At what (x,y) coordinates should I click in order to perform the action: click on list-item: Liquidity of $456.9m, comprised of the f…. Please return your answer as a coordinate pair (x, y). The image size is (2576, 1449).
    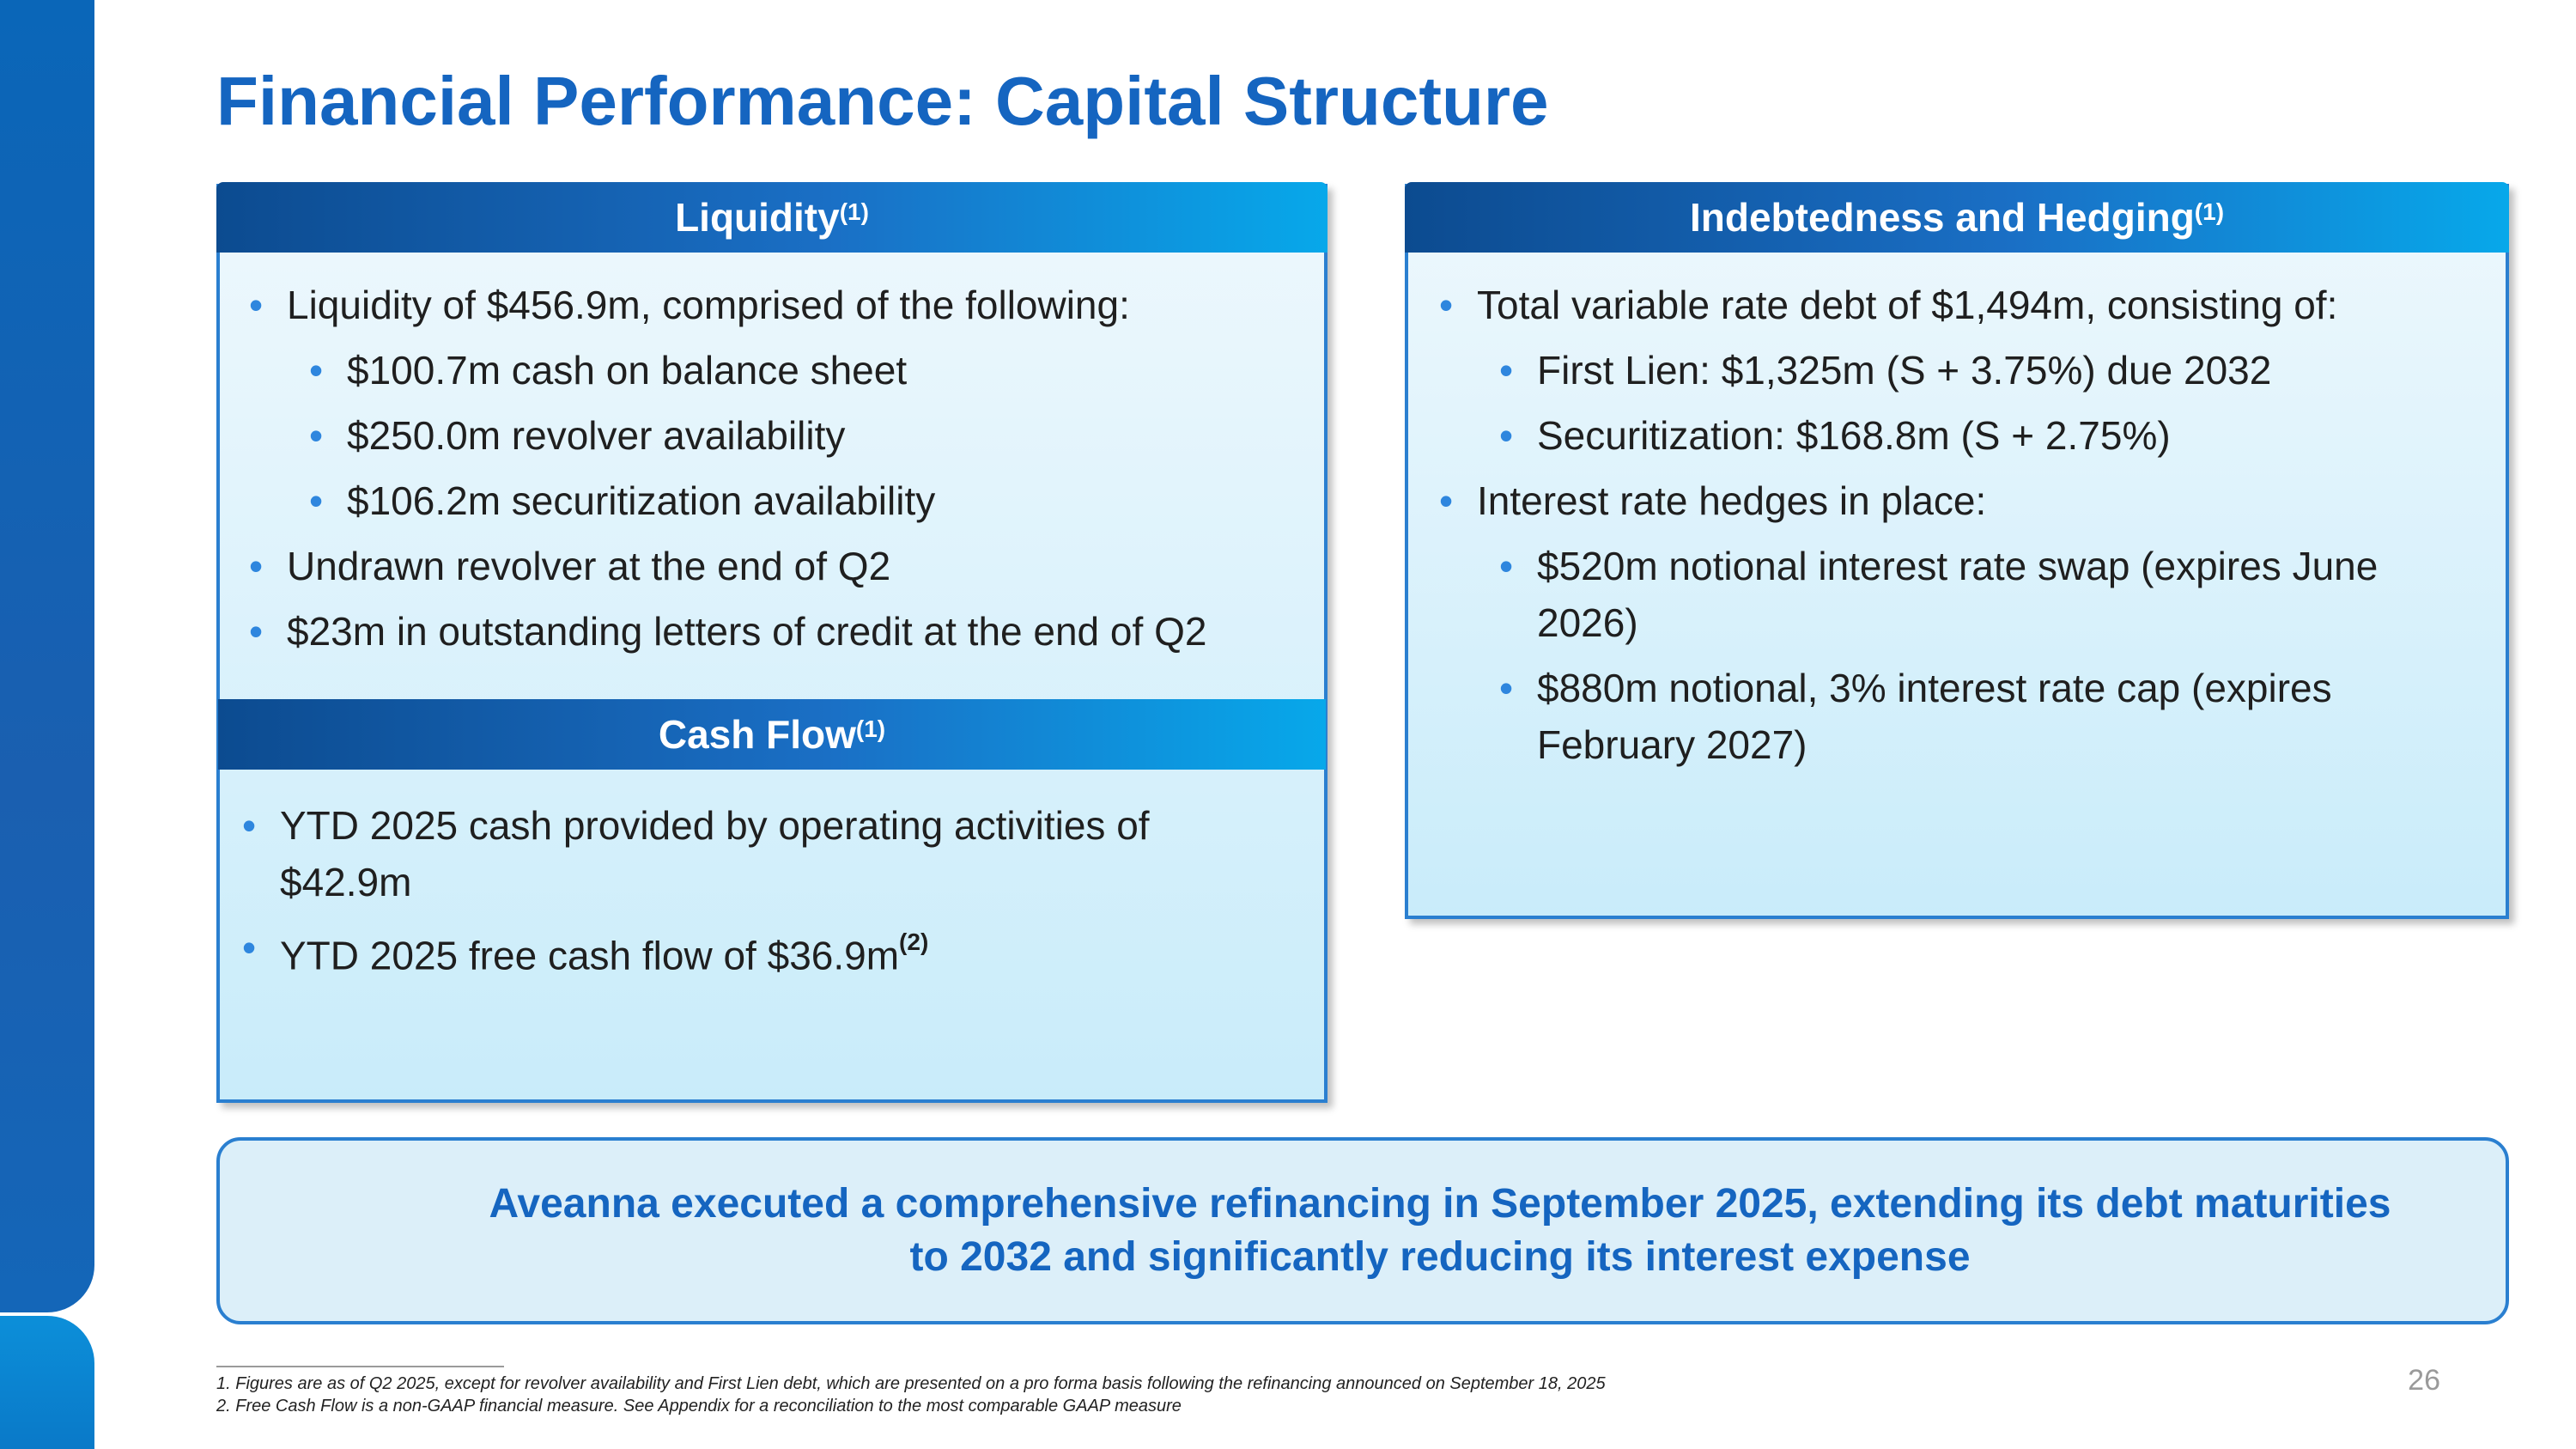
    Looking at the image, I should click on (781, 305).